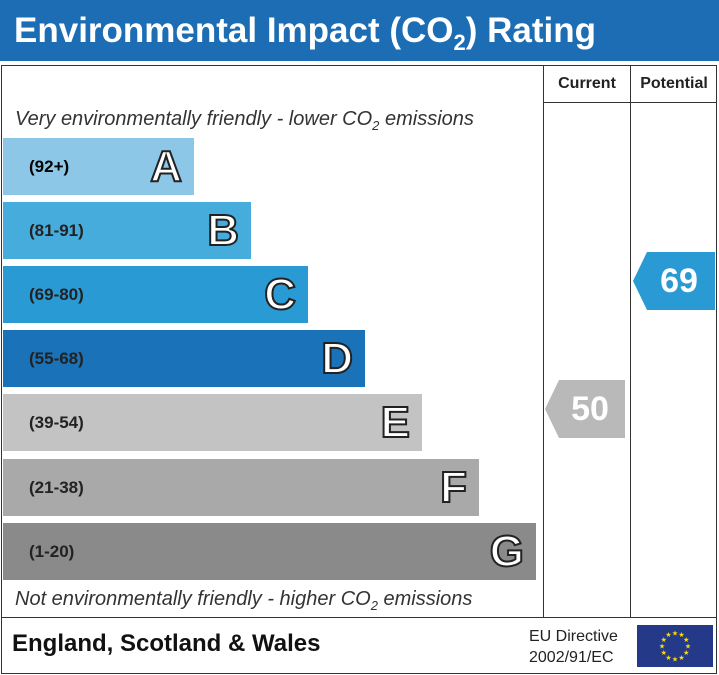 This screenshot has width=719, height=675. I want to click on band-letter: A, so click(166, 166).